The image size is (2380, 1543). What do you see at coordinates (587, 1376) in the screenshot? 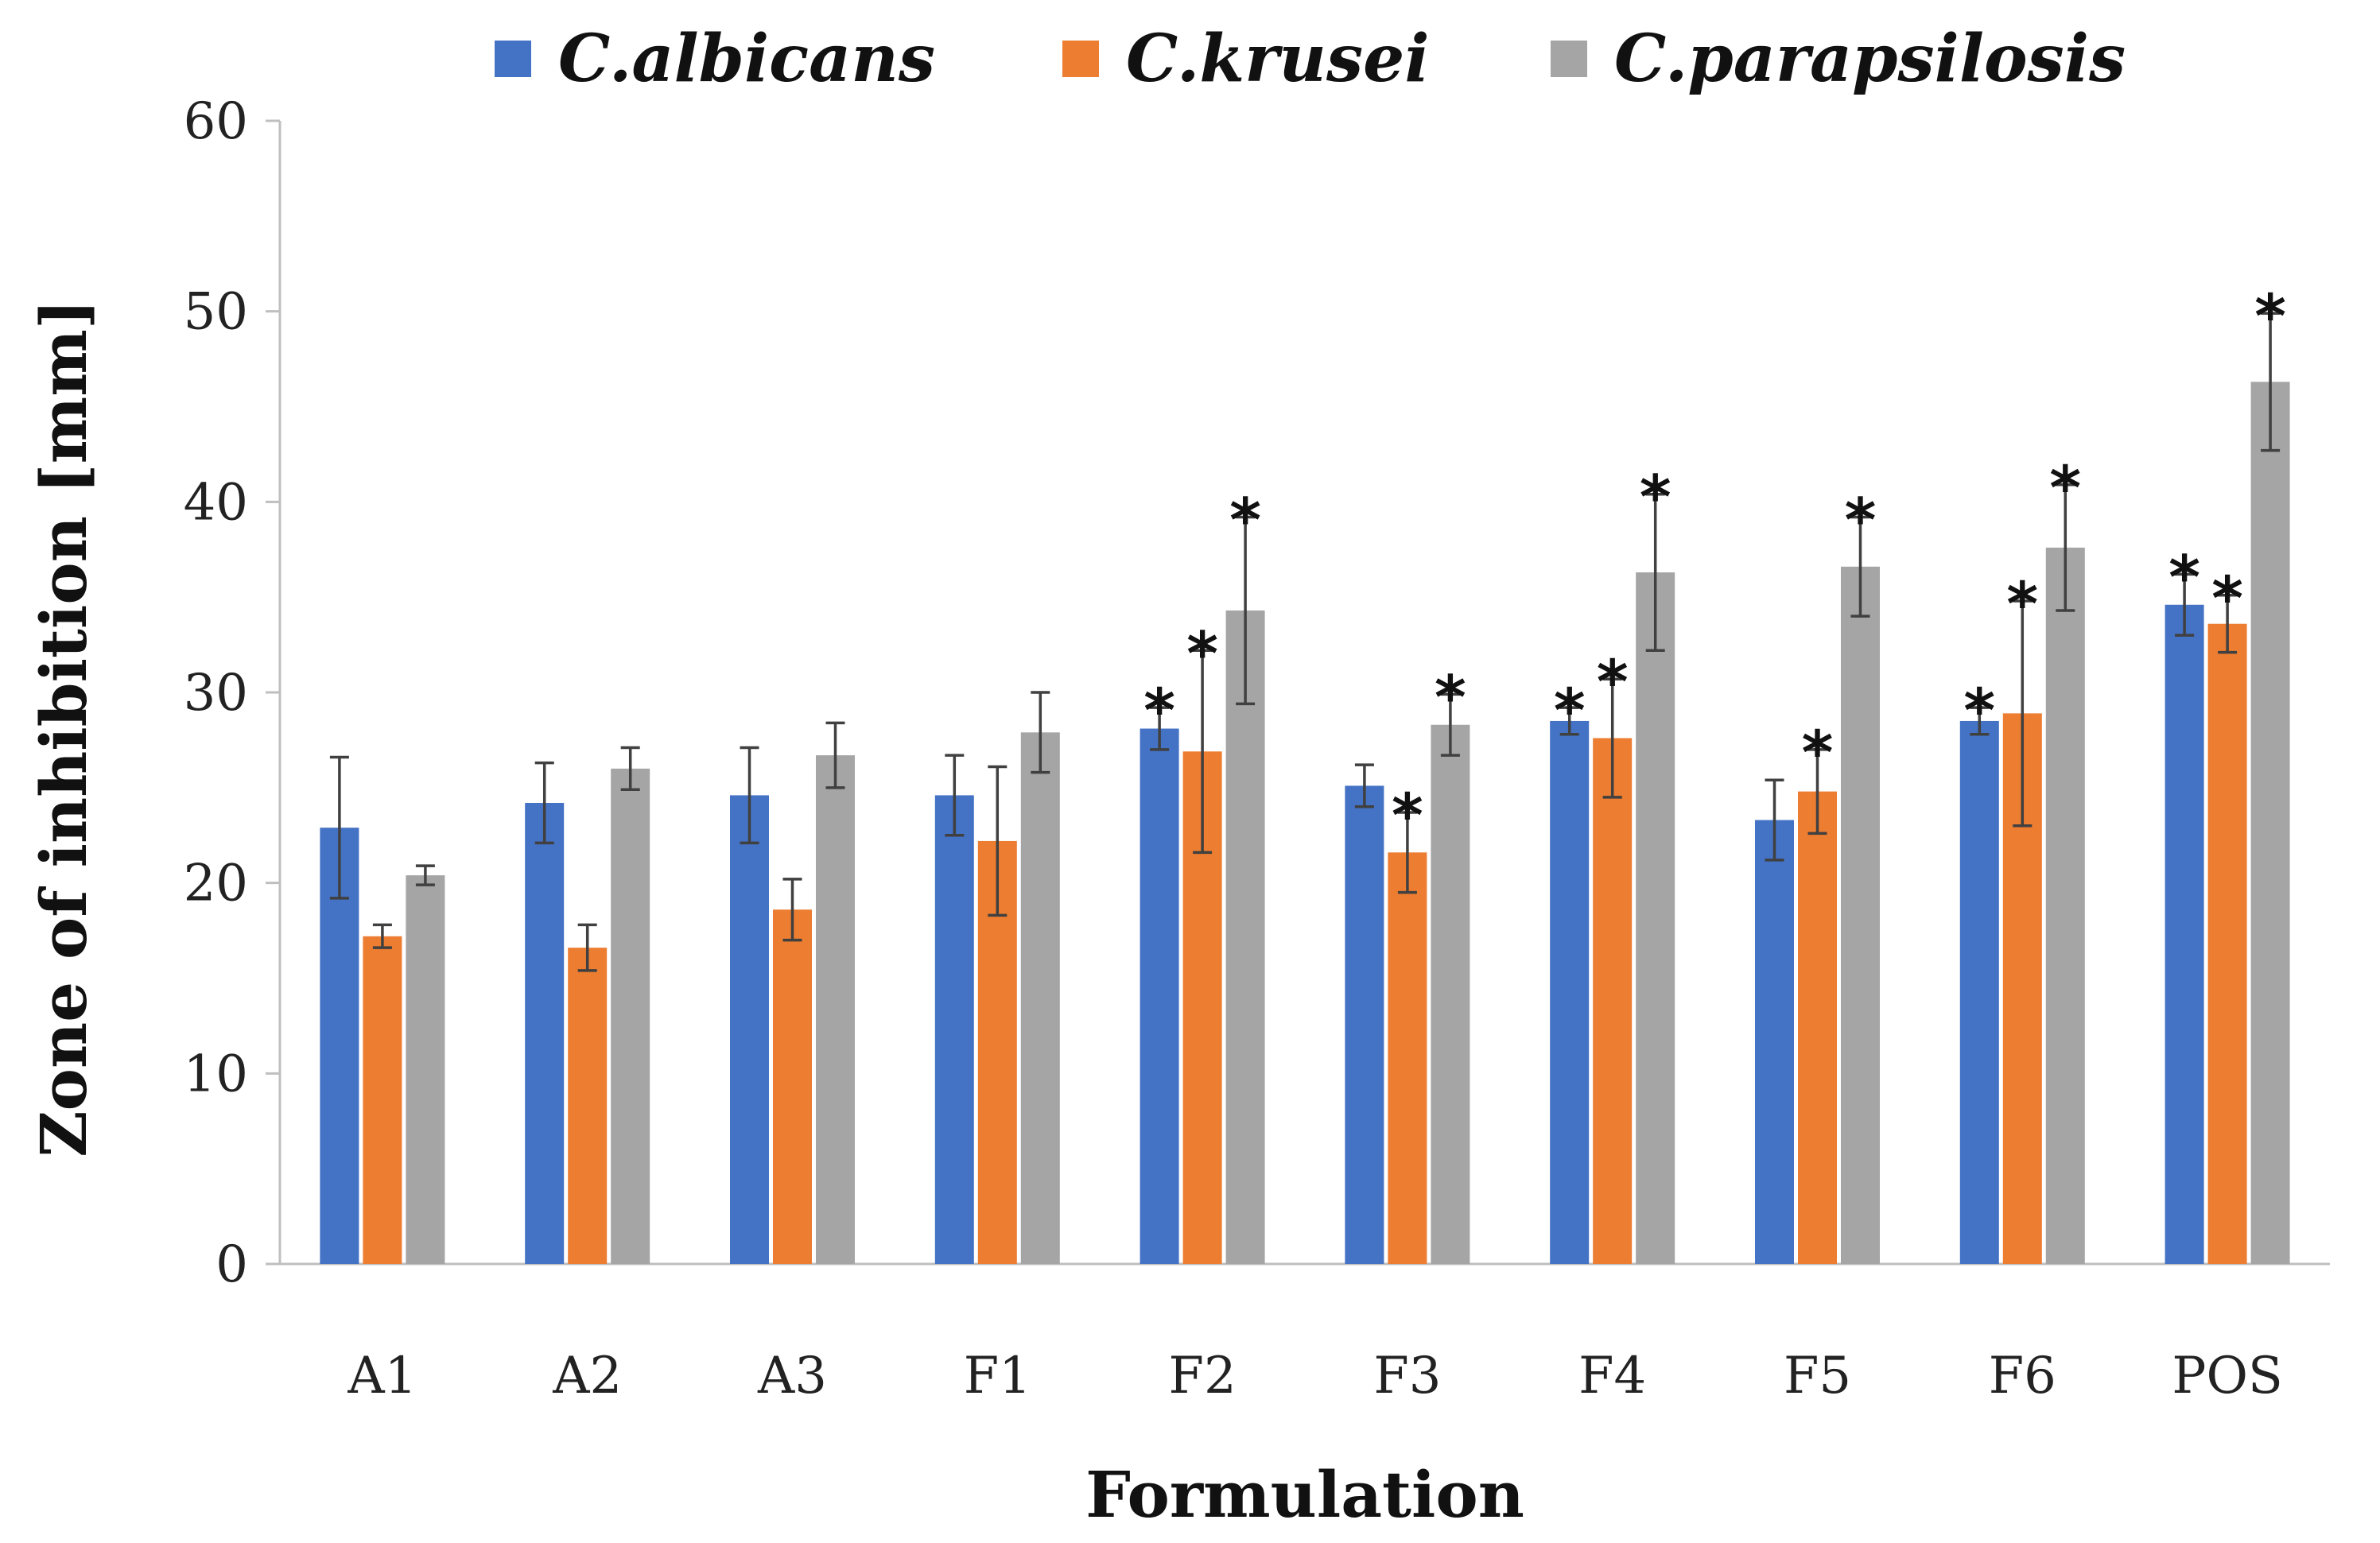
I see `x-tick-label: A2` at bounding box center [587, 1376].